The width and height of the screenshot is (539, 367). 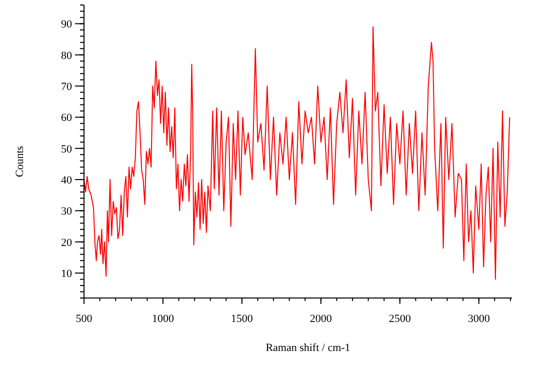 What do you see at coordinates (66, 212) in the screenshot?
I see `y-tick-label: 30` at bounding box center [66, 212].